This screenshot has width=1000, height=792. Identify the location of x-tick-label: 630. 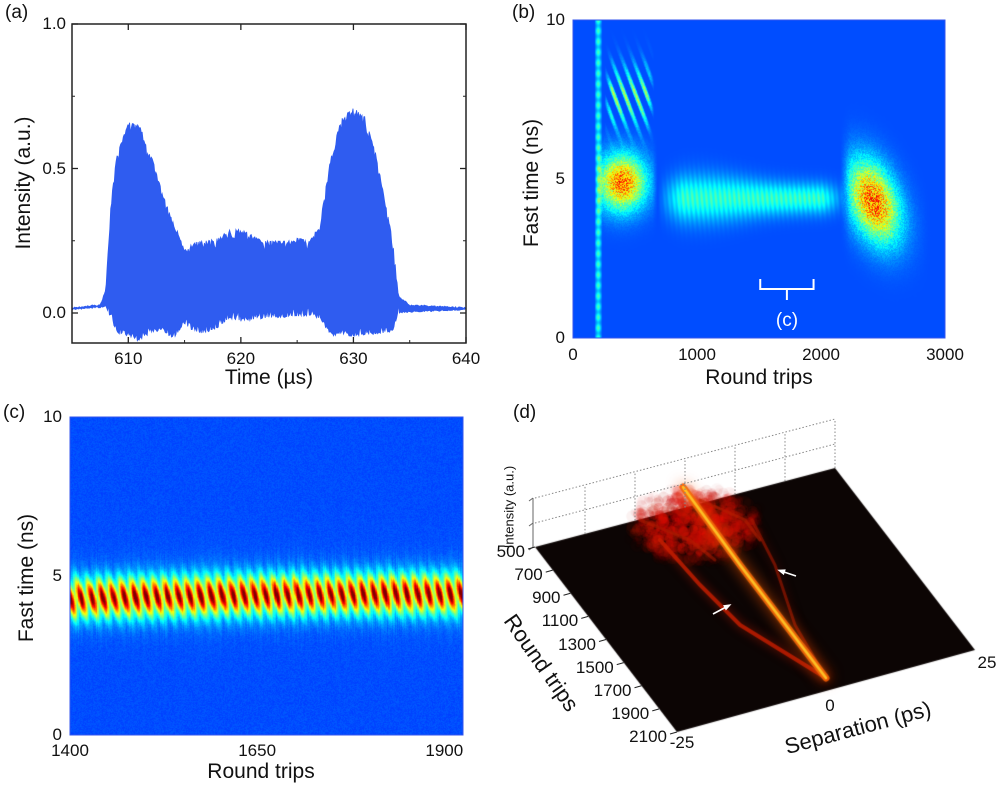
(353, 358).